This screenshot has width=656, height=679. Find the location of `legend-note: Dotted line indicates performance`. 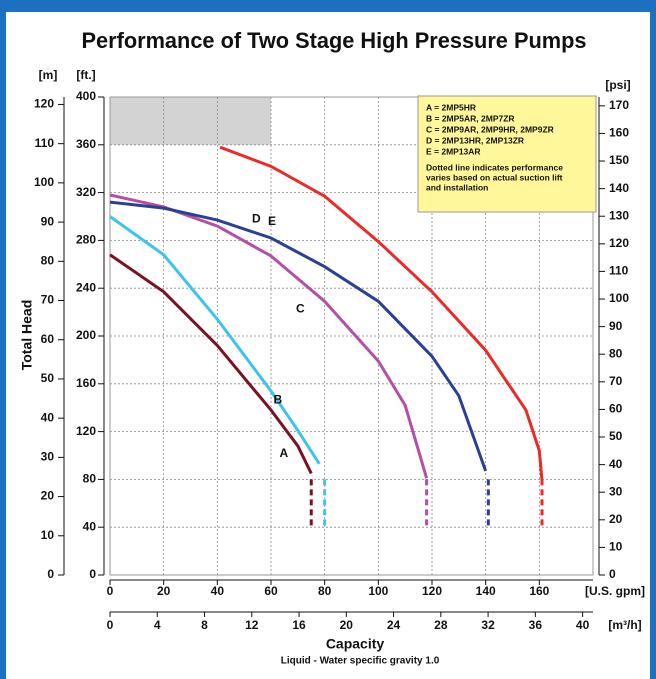

legend-note: Dotted line indicates performance is located at coordinates (494, 167).